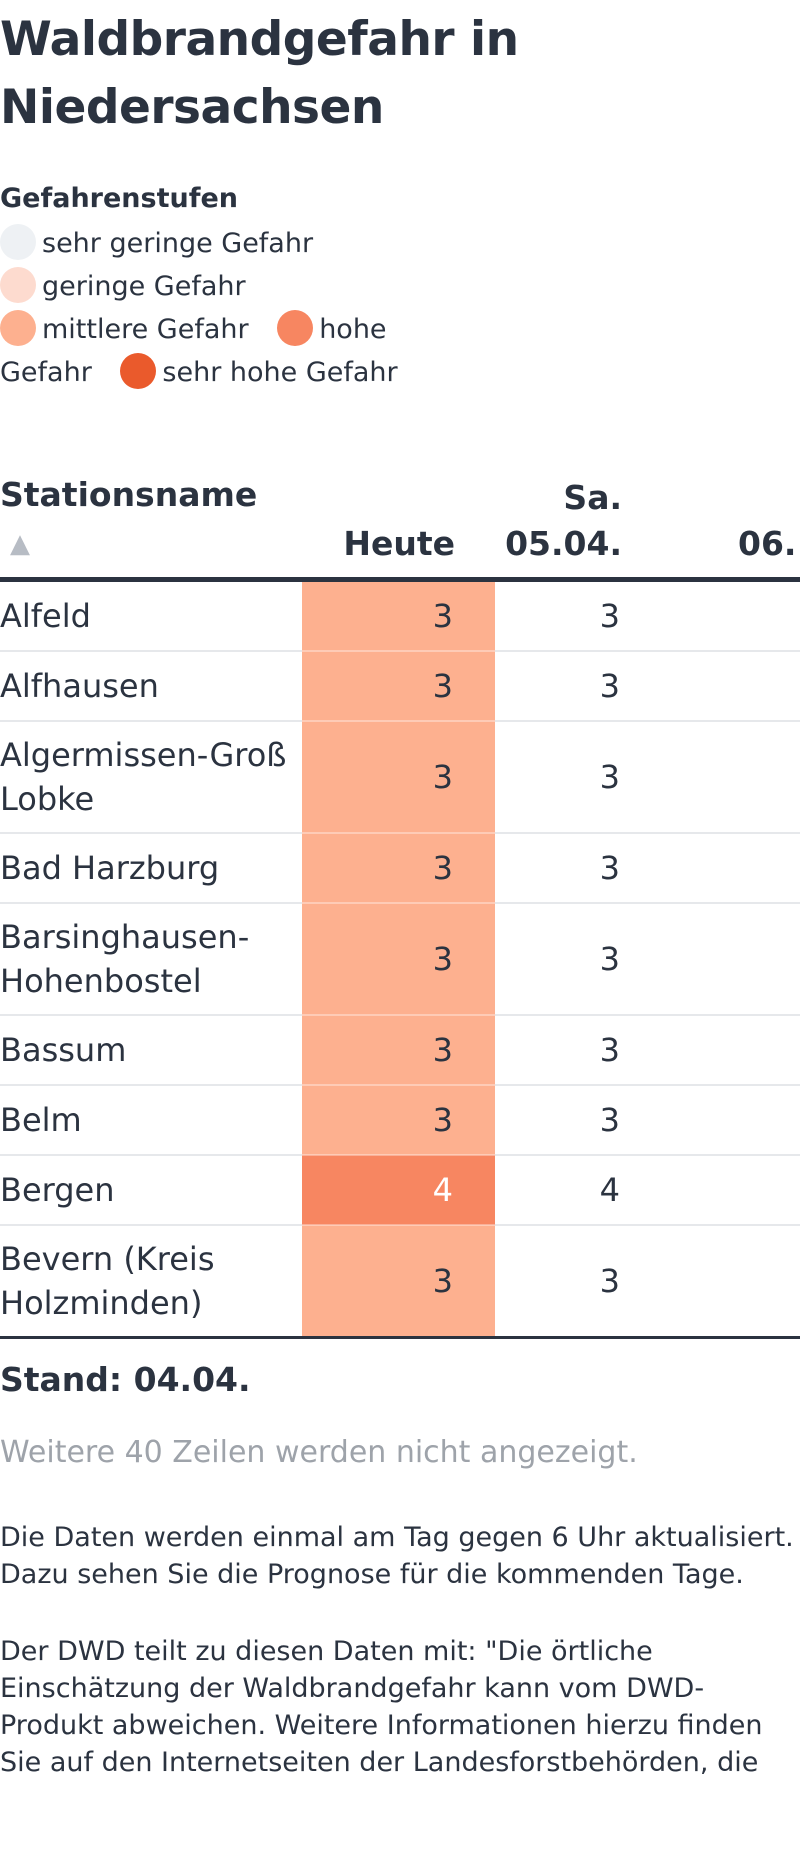 The image size is (800, 1850). I want to click on station-name: Algermissen-Groß Lobke, so click(151, 777).